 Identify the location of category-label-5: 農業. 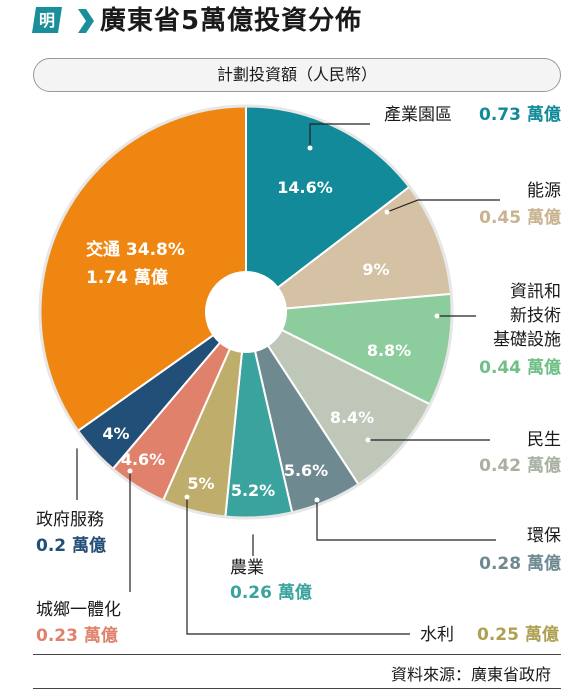
(247, 568).